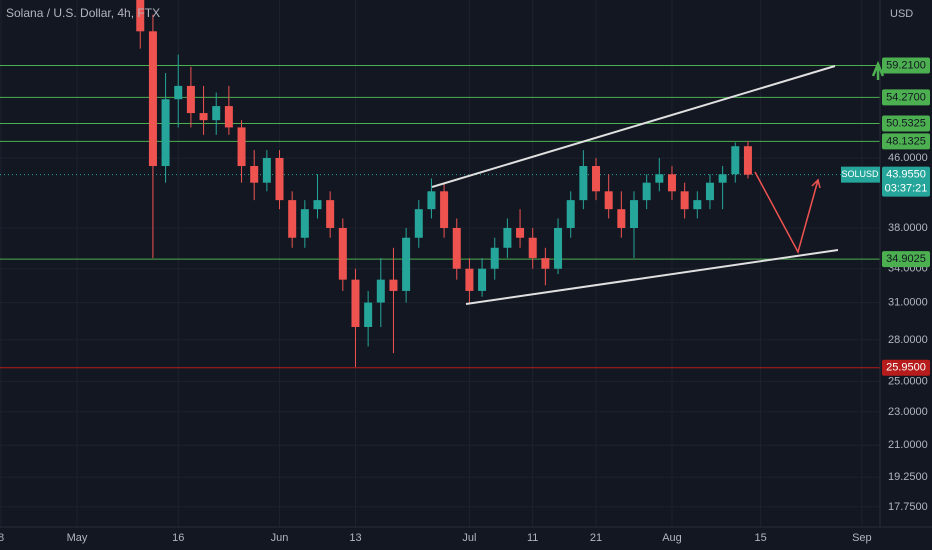  Describe the element at coordinates (178, 538) in the screenshot. I see `x-tick-label: 16` at that location.